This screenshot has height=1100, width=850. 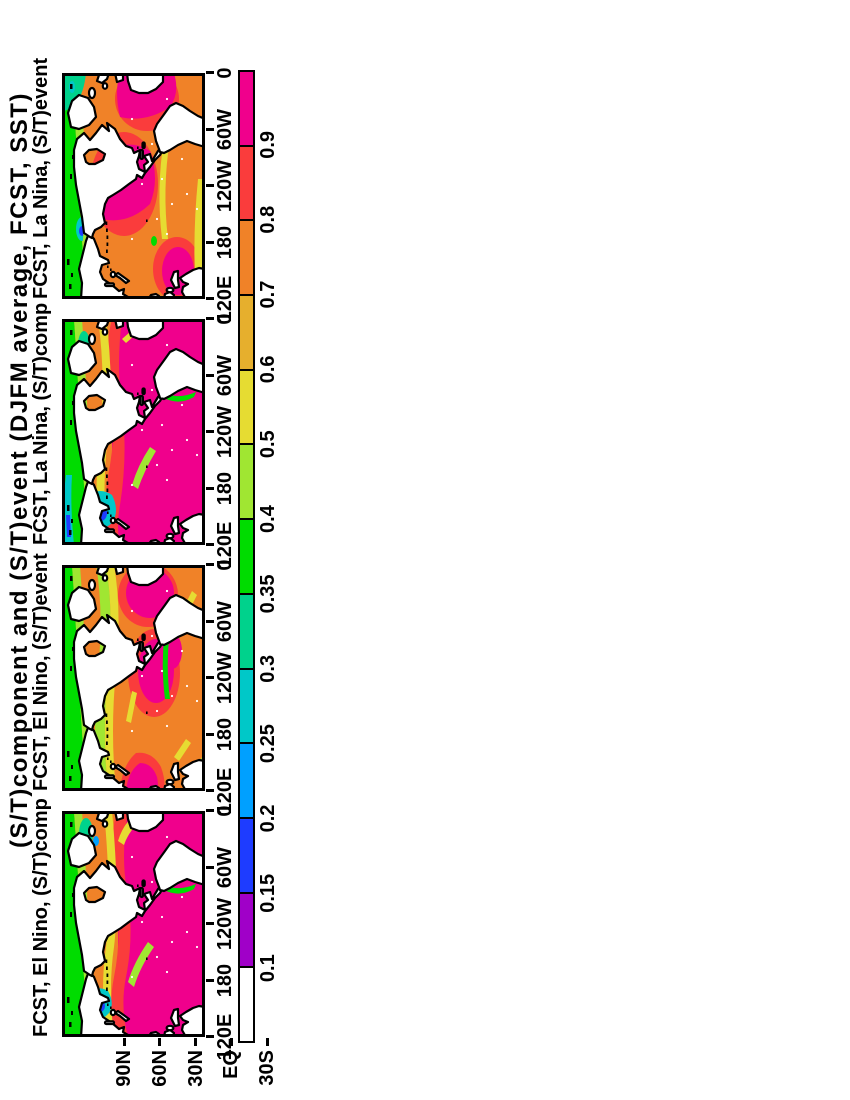 What do you see at coordinates (124, 1068) in the screenshot?
I see `lat-tick-label: 90N` at bounding box center [124, 1068].